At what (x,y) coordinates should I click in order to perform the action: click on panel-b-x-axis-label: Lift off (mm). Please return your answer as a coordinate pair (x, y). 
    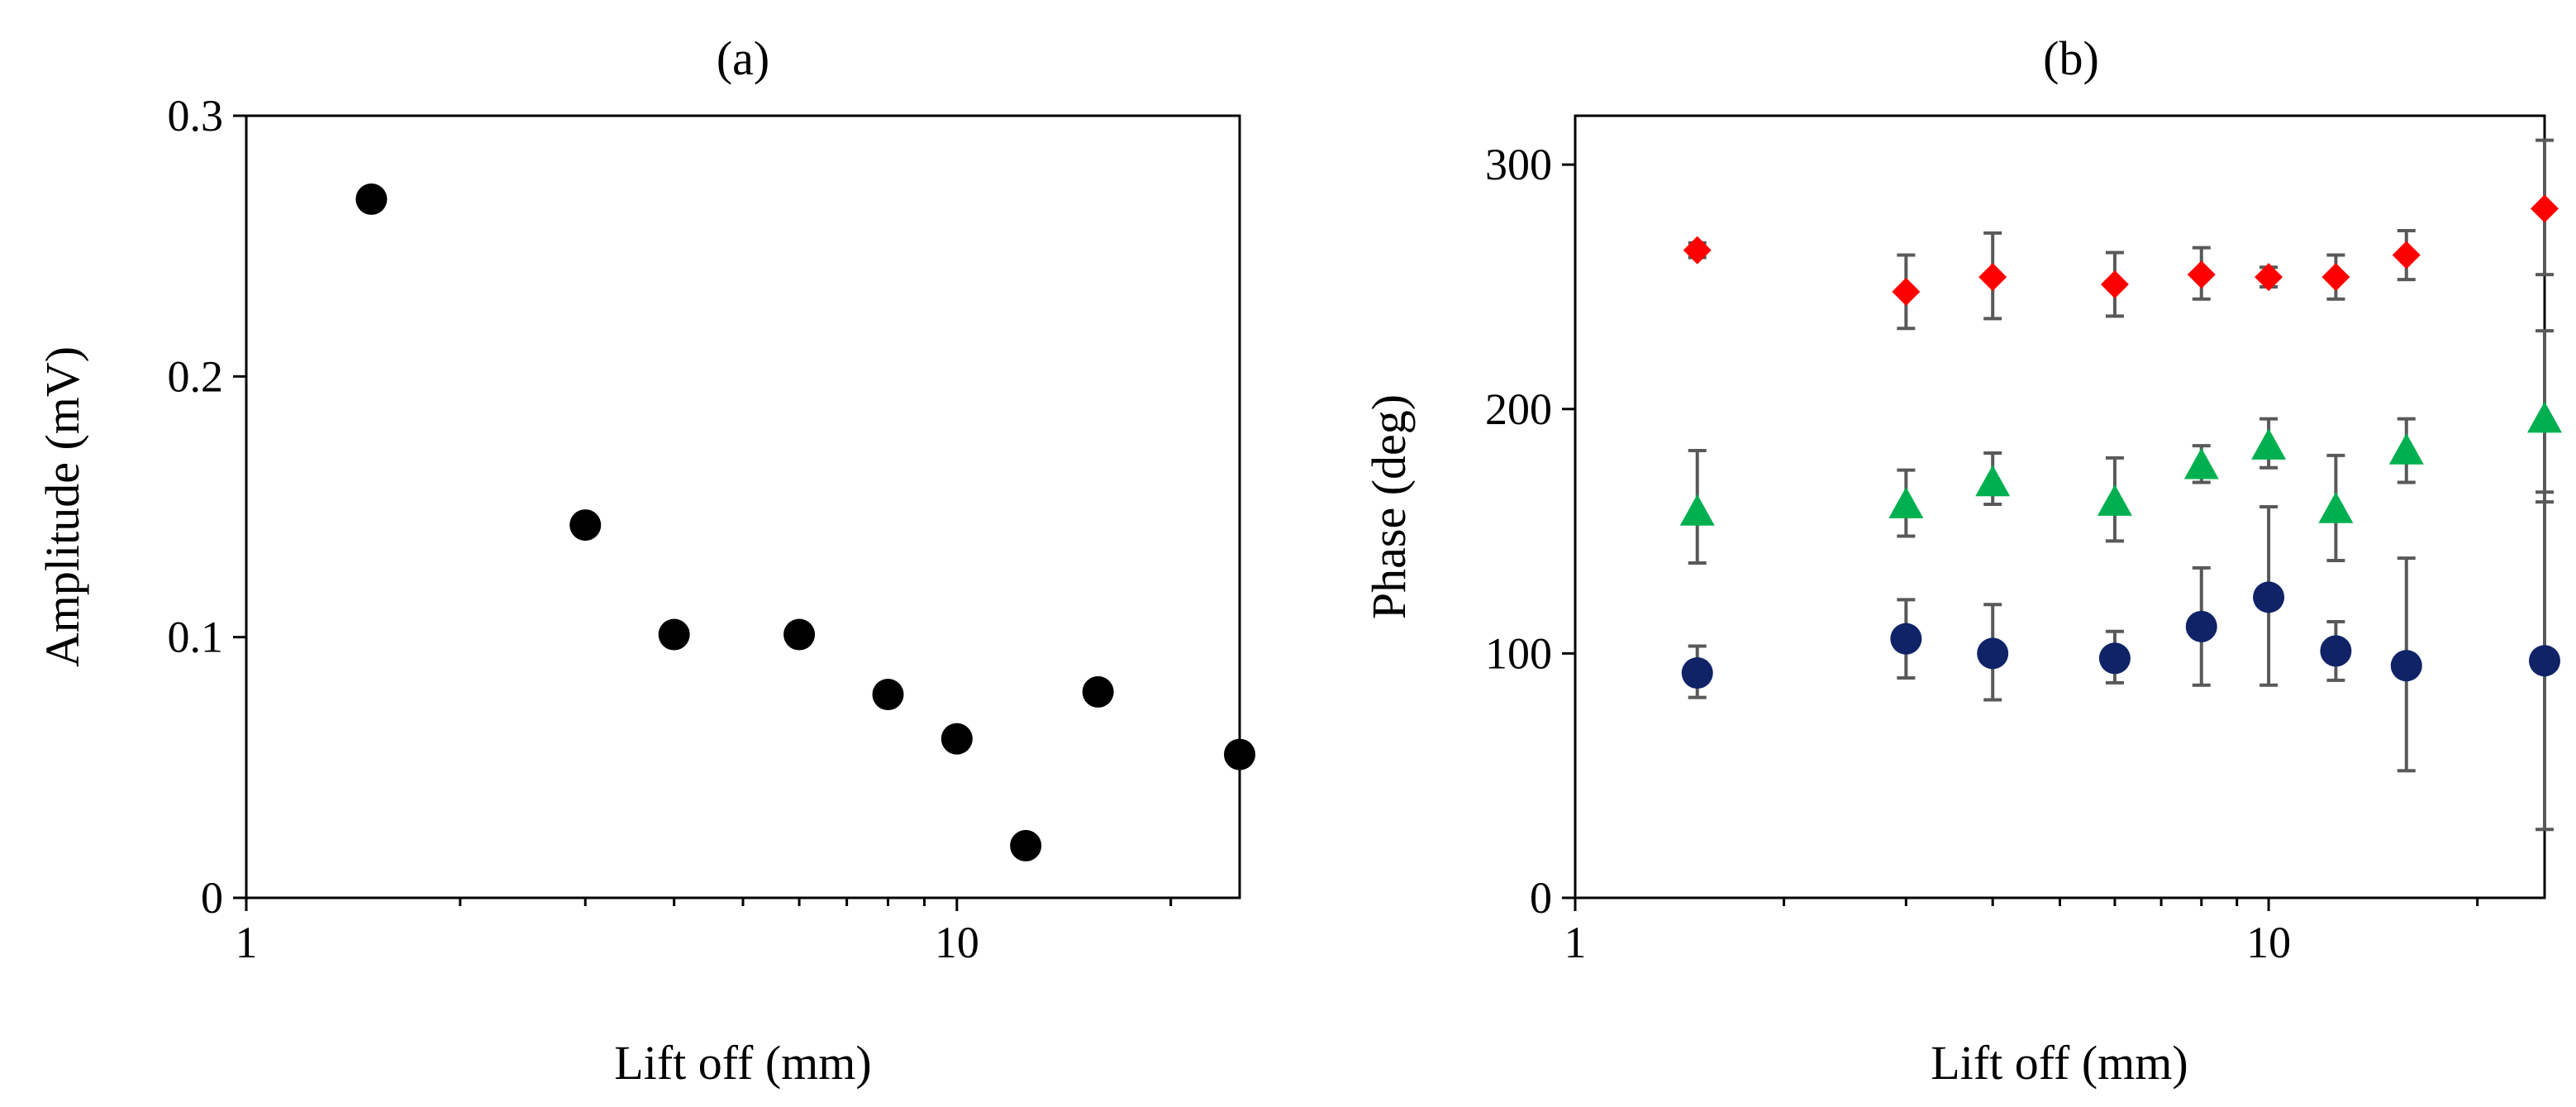
    Looking at the image, I should click on (2059, 1063).